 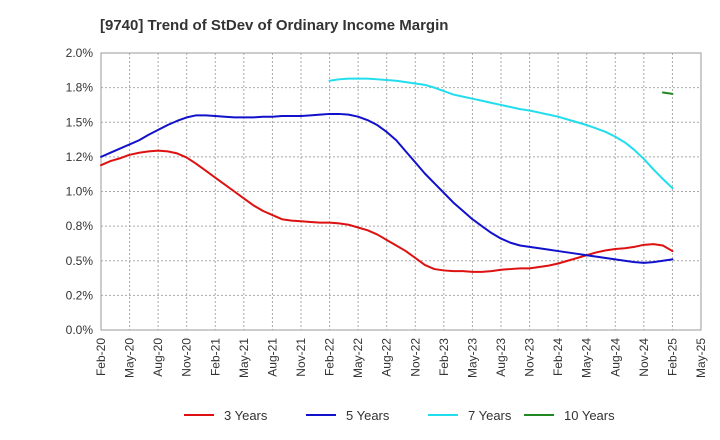 What do you see at coordinates (101, 357) in the screenshot?
I see `x-tick-label: Feb-20` at bounding box center [101, 357].